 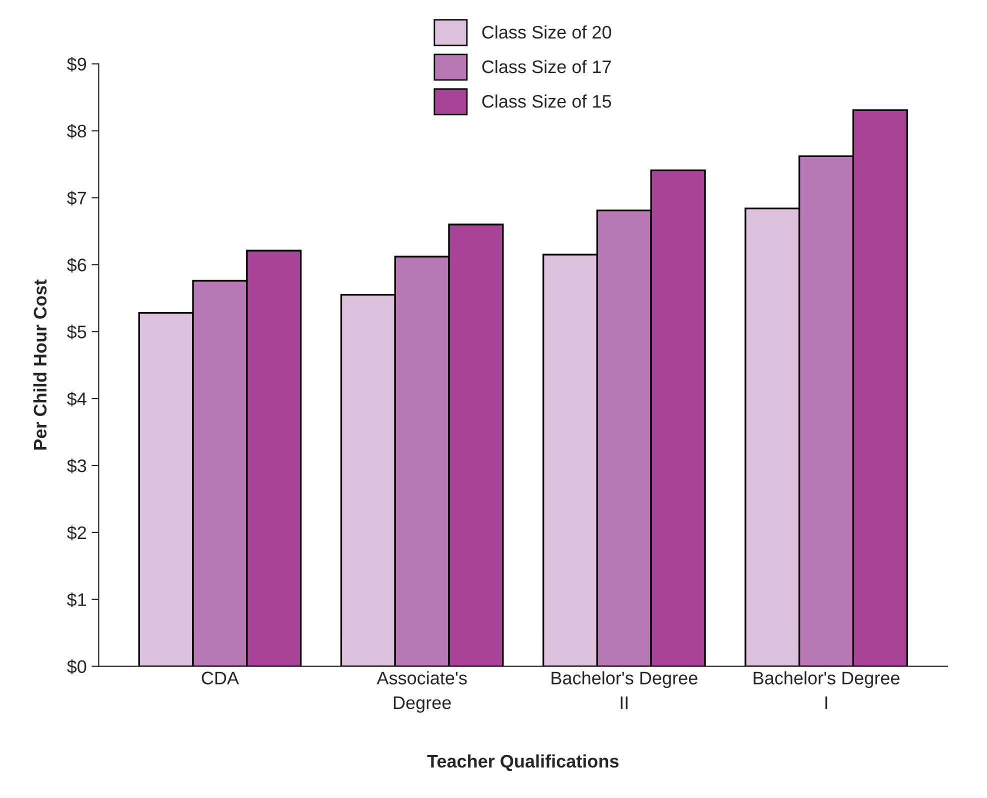 What do you see at coordinates (76, 198) in the screenshot?
I see `y-tick-label: $7` at bounding box center [76, 198].